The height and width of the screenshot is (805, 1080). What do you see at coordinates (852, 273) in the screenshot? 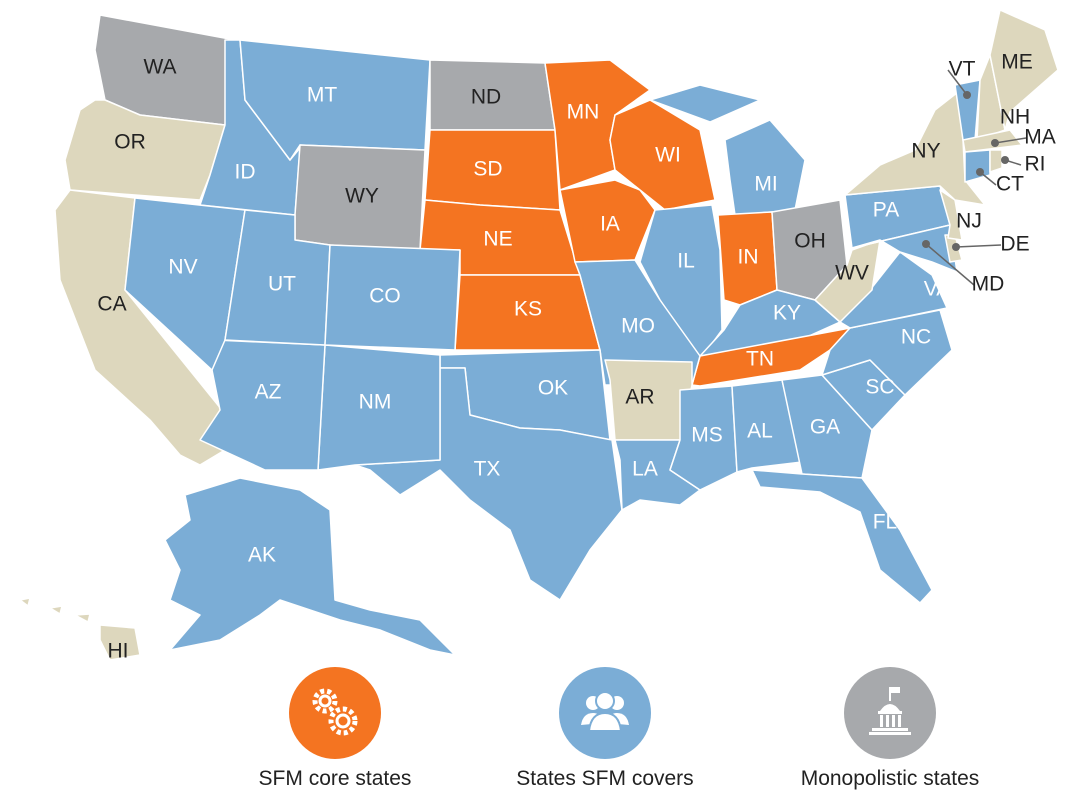
I see `state-label-wv: WV` at bounding box center [852, 273].